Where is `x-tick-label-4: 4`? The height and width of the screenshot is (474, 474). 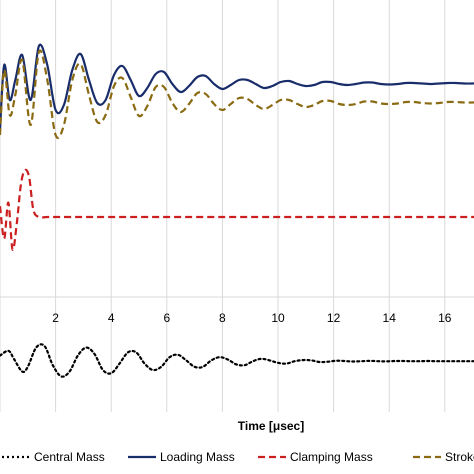
x-tick-label-4: 4 is located at coordinates (111, 318).